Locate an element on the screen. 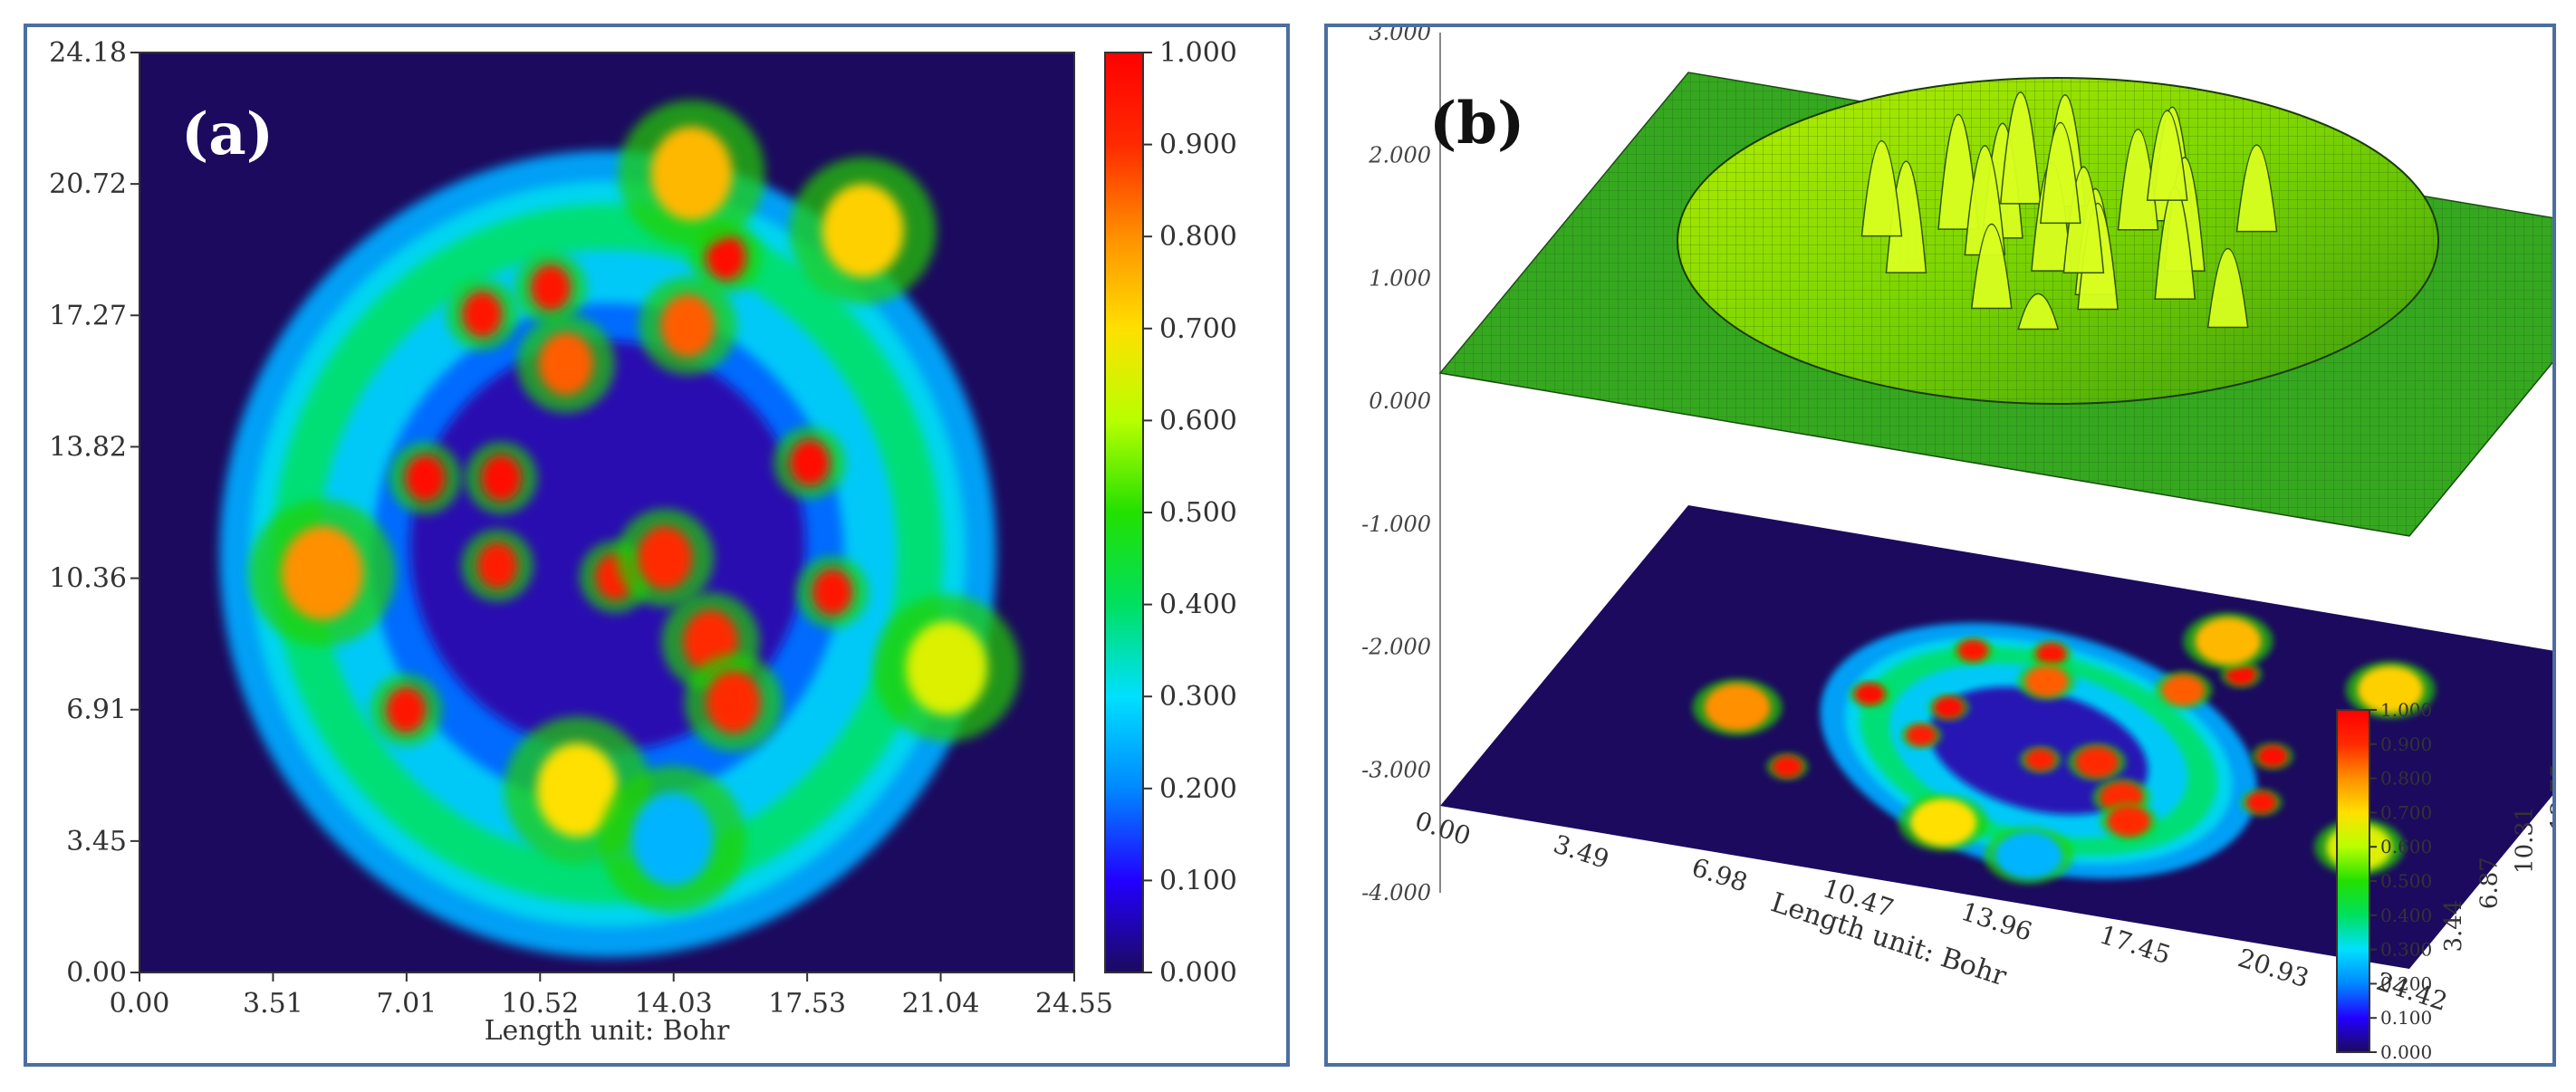 The image size is (2576, 1092). y-tick-label: 0.00 is located at coordinates (96, 973).